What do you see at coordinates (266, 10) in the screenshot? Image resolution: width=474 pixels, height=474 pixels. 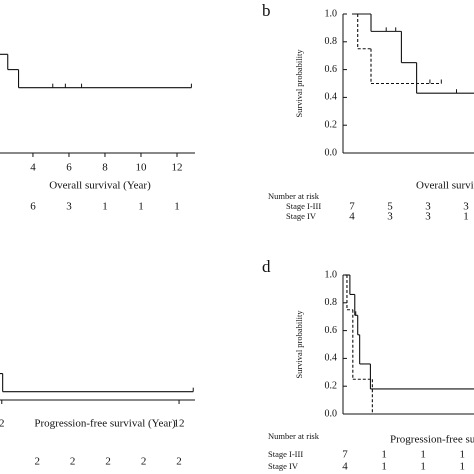 I see `panel-label: b` at bounding box center [266, 10].